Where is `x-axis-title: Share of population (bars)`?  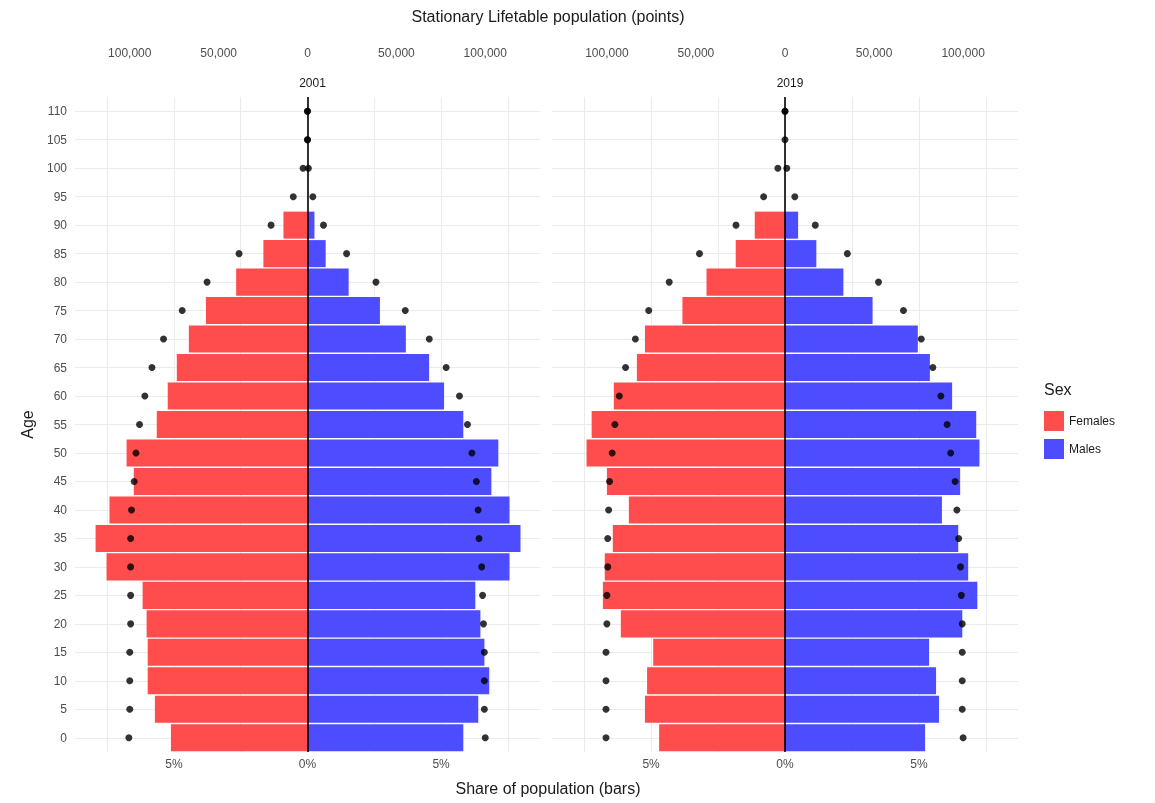 x-axis-title: Share of population (bars) is located at coordinates (548, 789).